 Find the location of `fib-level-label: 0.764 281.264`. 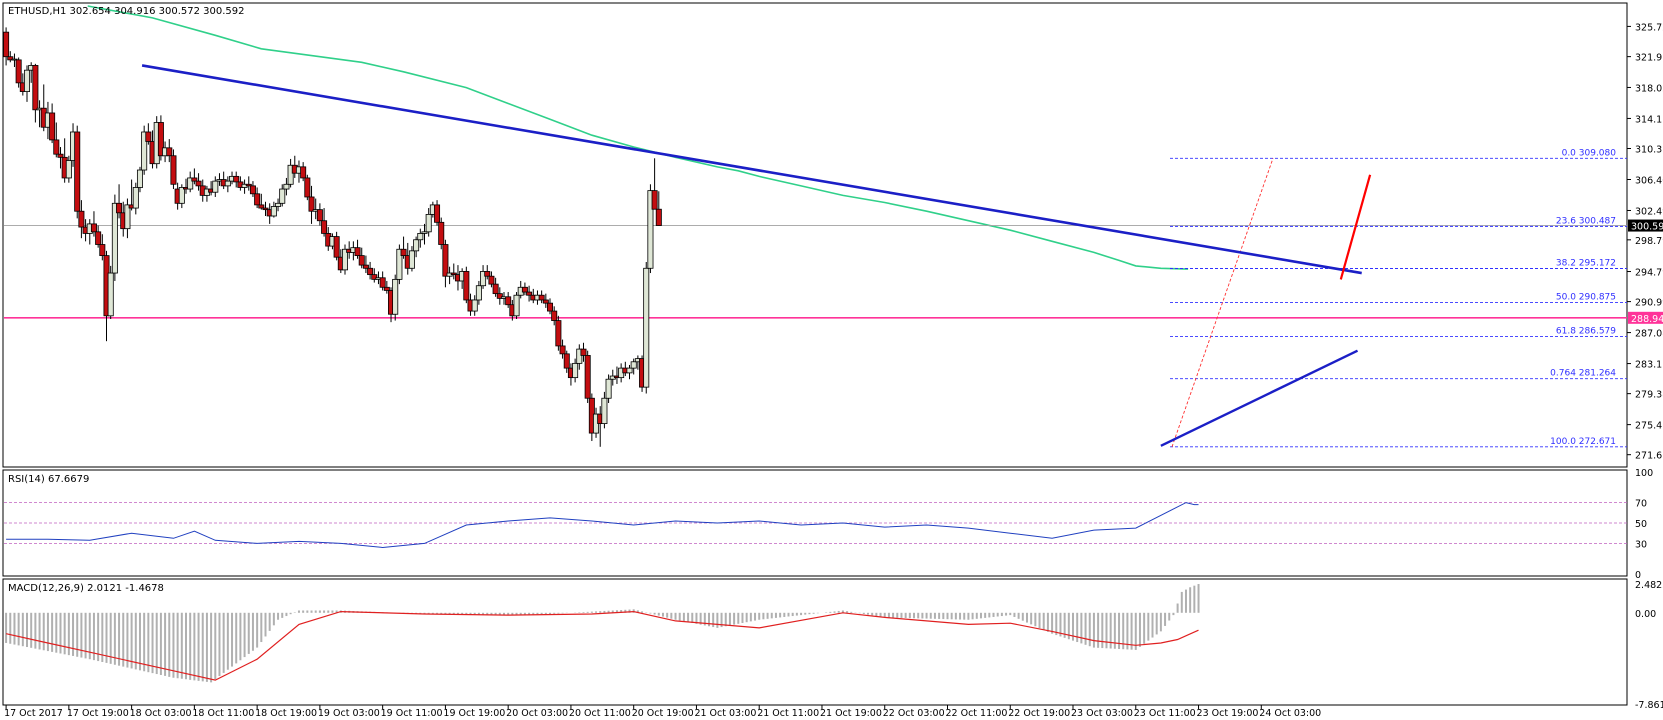

fib-level-label: 0.764 281.264 is located at coordinates (1583, 374).